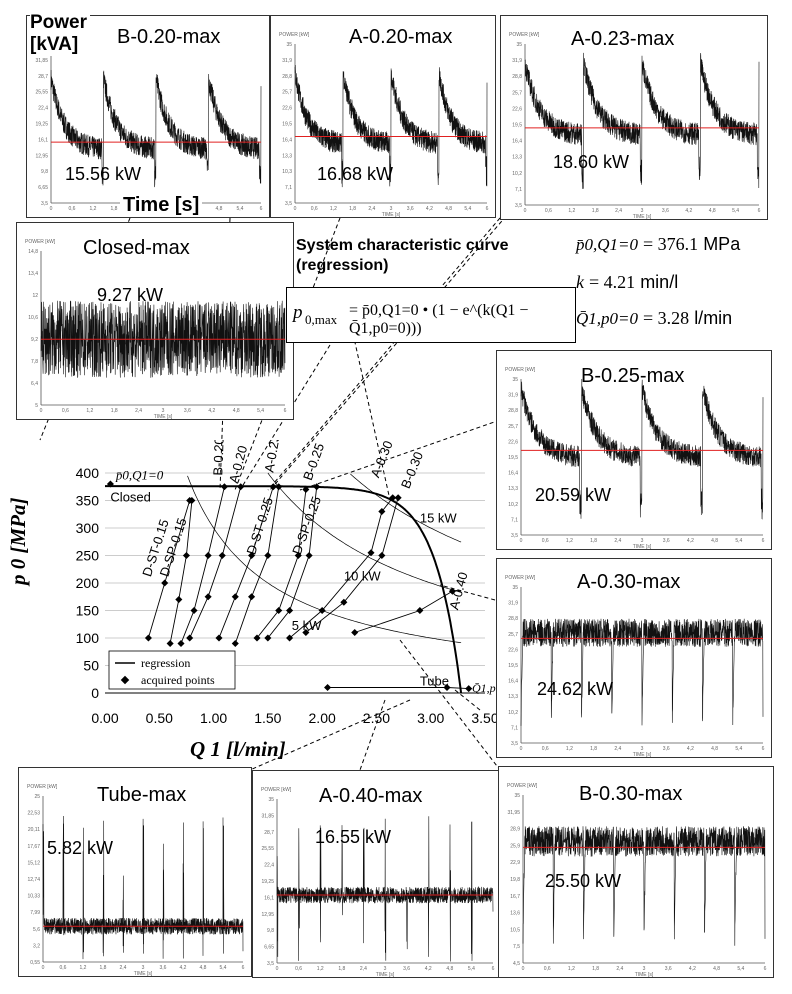 The image size is (792, 994). Describe the element at coordinates (41, 125) in the screenshot. I see `inset-y-tick: 19,25` at that location.